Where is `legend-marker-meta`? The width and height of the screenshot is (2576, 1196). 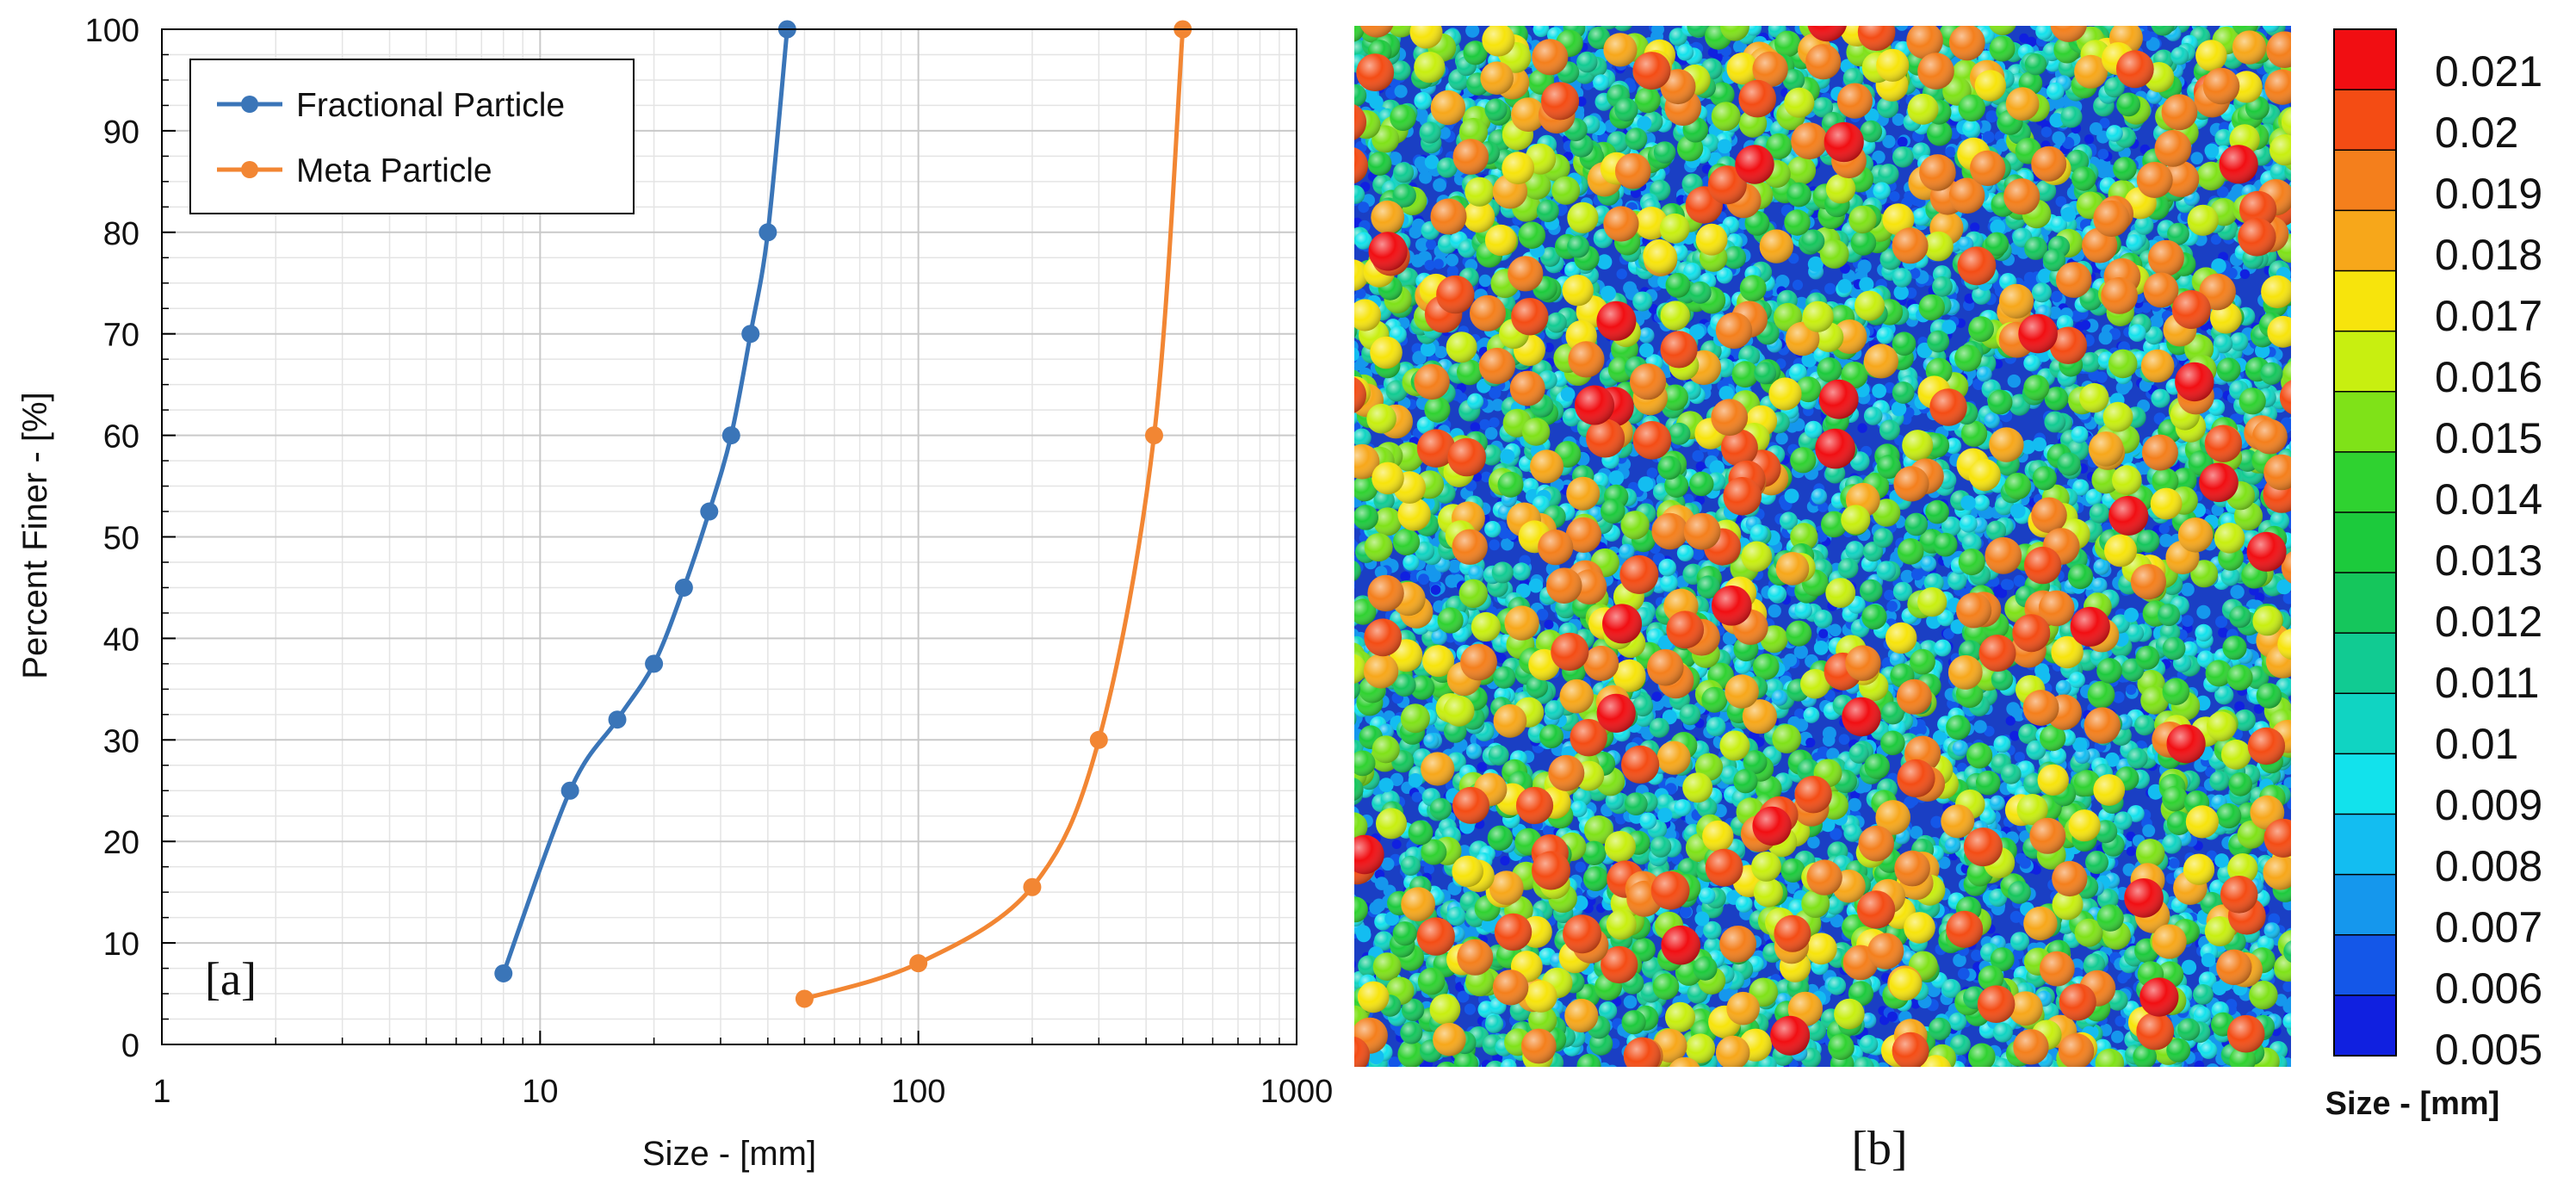
legend-marker-meta is located at coordinates (249, 169).